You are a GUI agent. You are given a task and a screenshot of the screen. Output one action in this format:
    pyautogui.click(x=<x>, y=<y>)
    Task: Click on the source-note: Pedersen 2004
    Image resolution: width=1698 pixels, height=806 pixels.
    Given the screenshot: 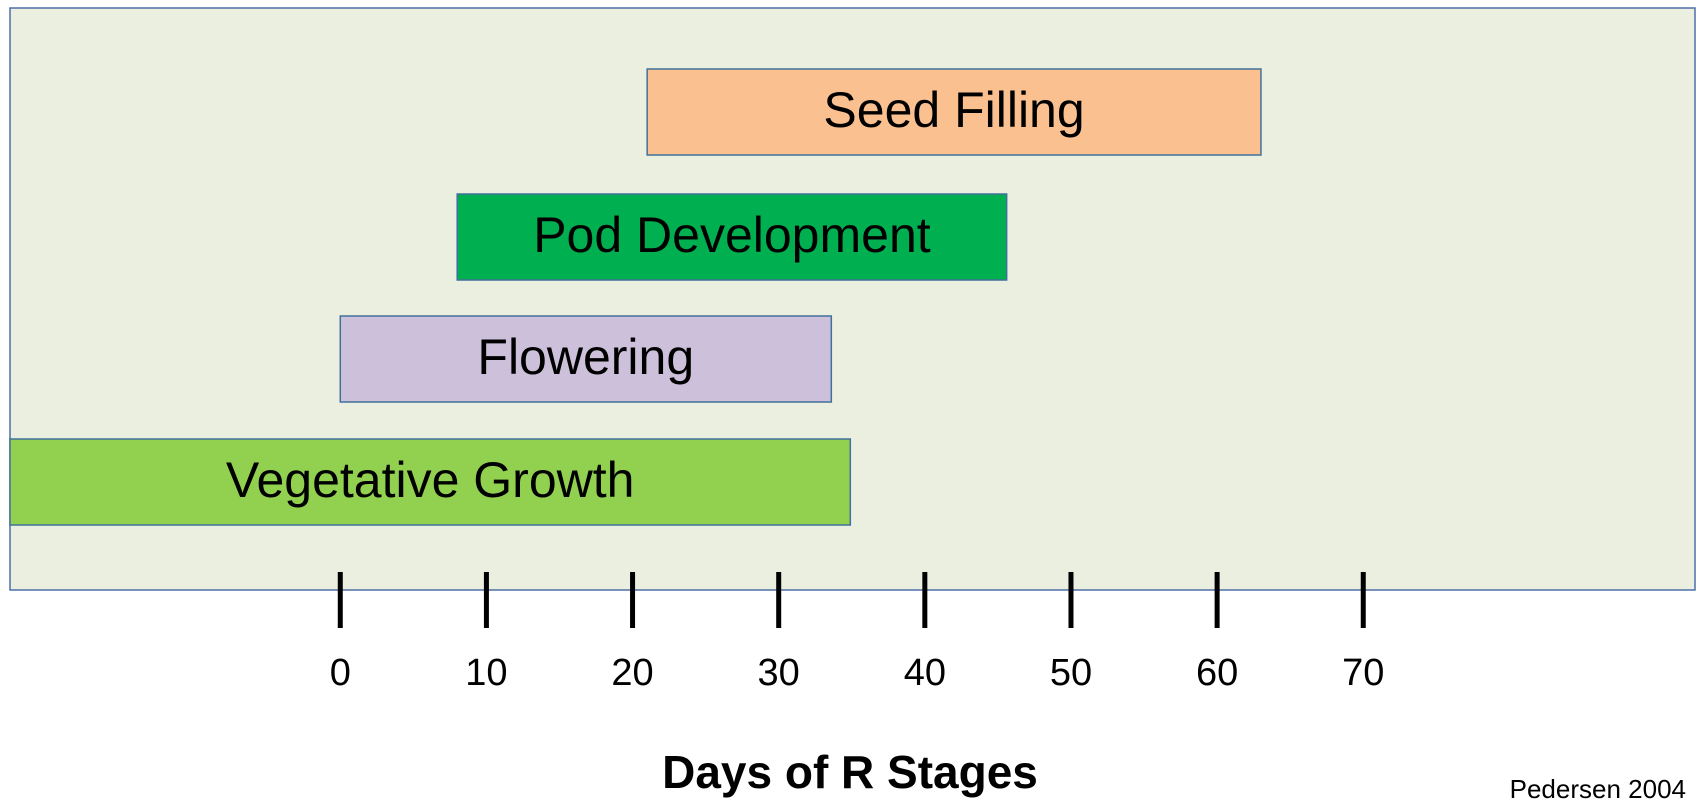 What is the action you would take?
    pyautogui.click(x=1598, y=789)
    